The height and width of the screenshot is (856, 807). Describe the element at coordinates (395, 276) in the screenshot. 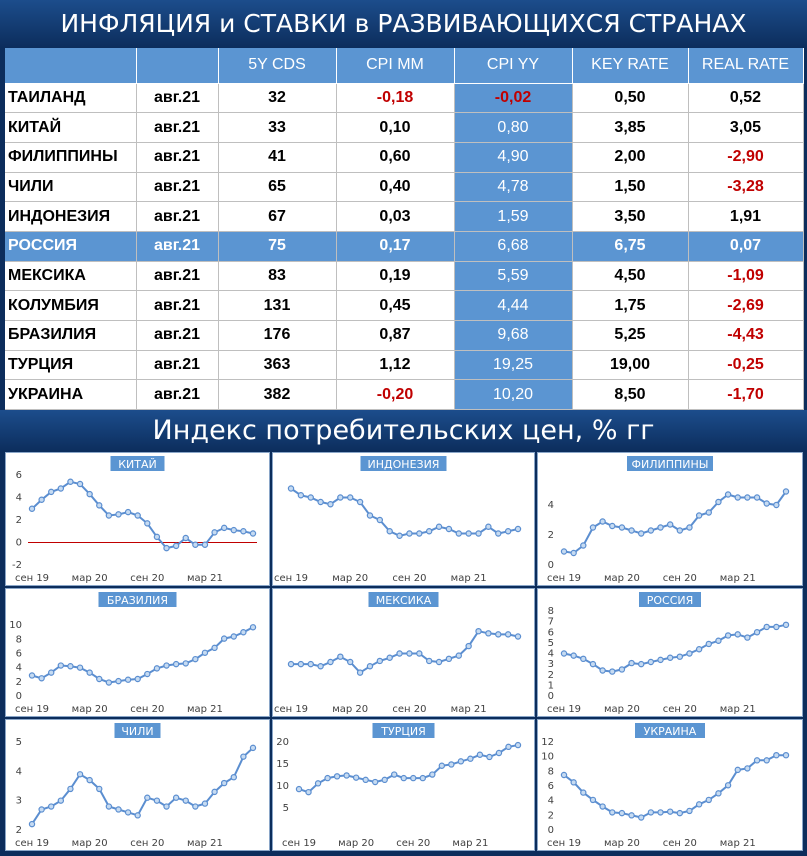

I see `cell-cpi-mm: 0,19` at that location.